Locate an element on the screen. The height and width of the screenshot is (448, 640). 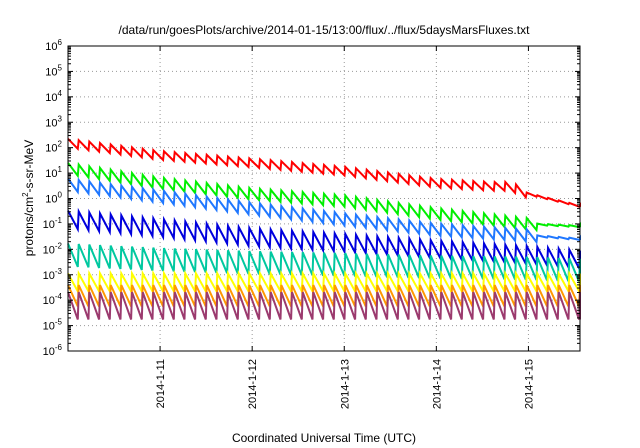
y-tick-label: 10⁻⁴ is located at coordinates (53, 299).